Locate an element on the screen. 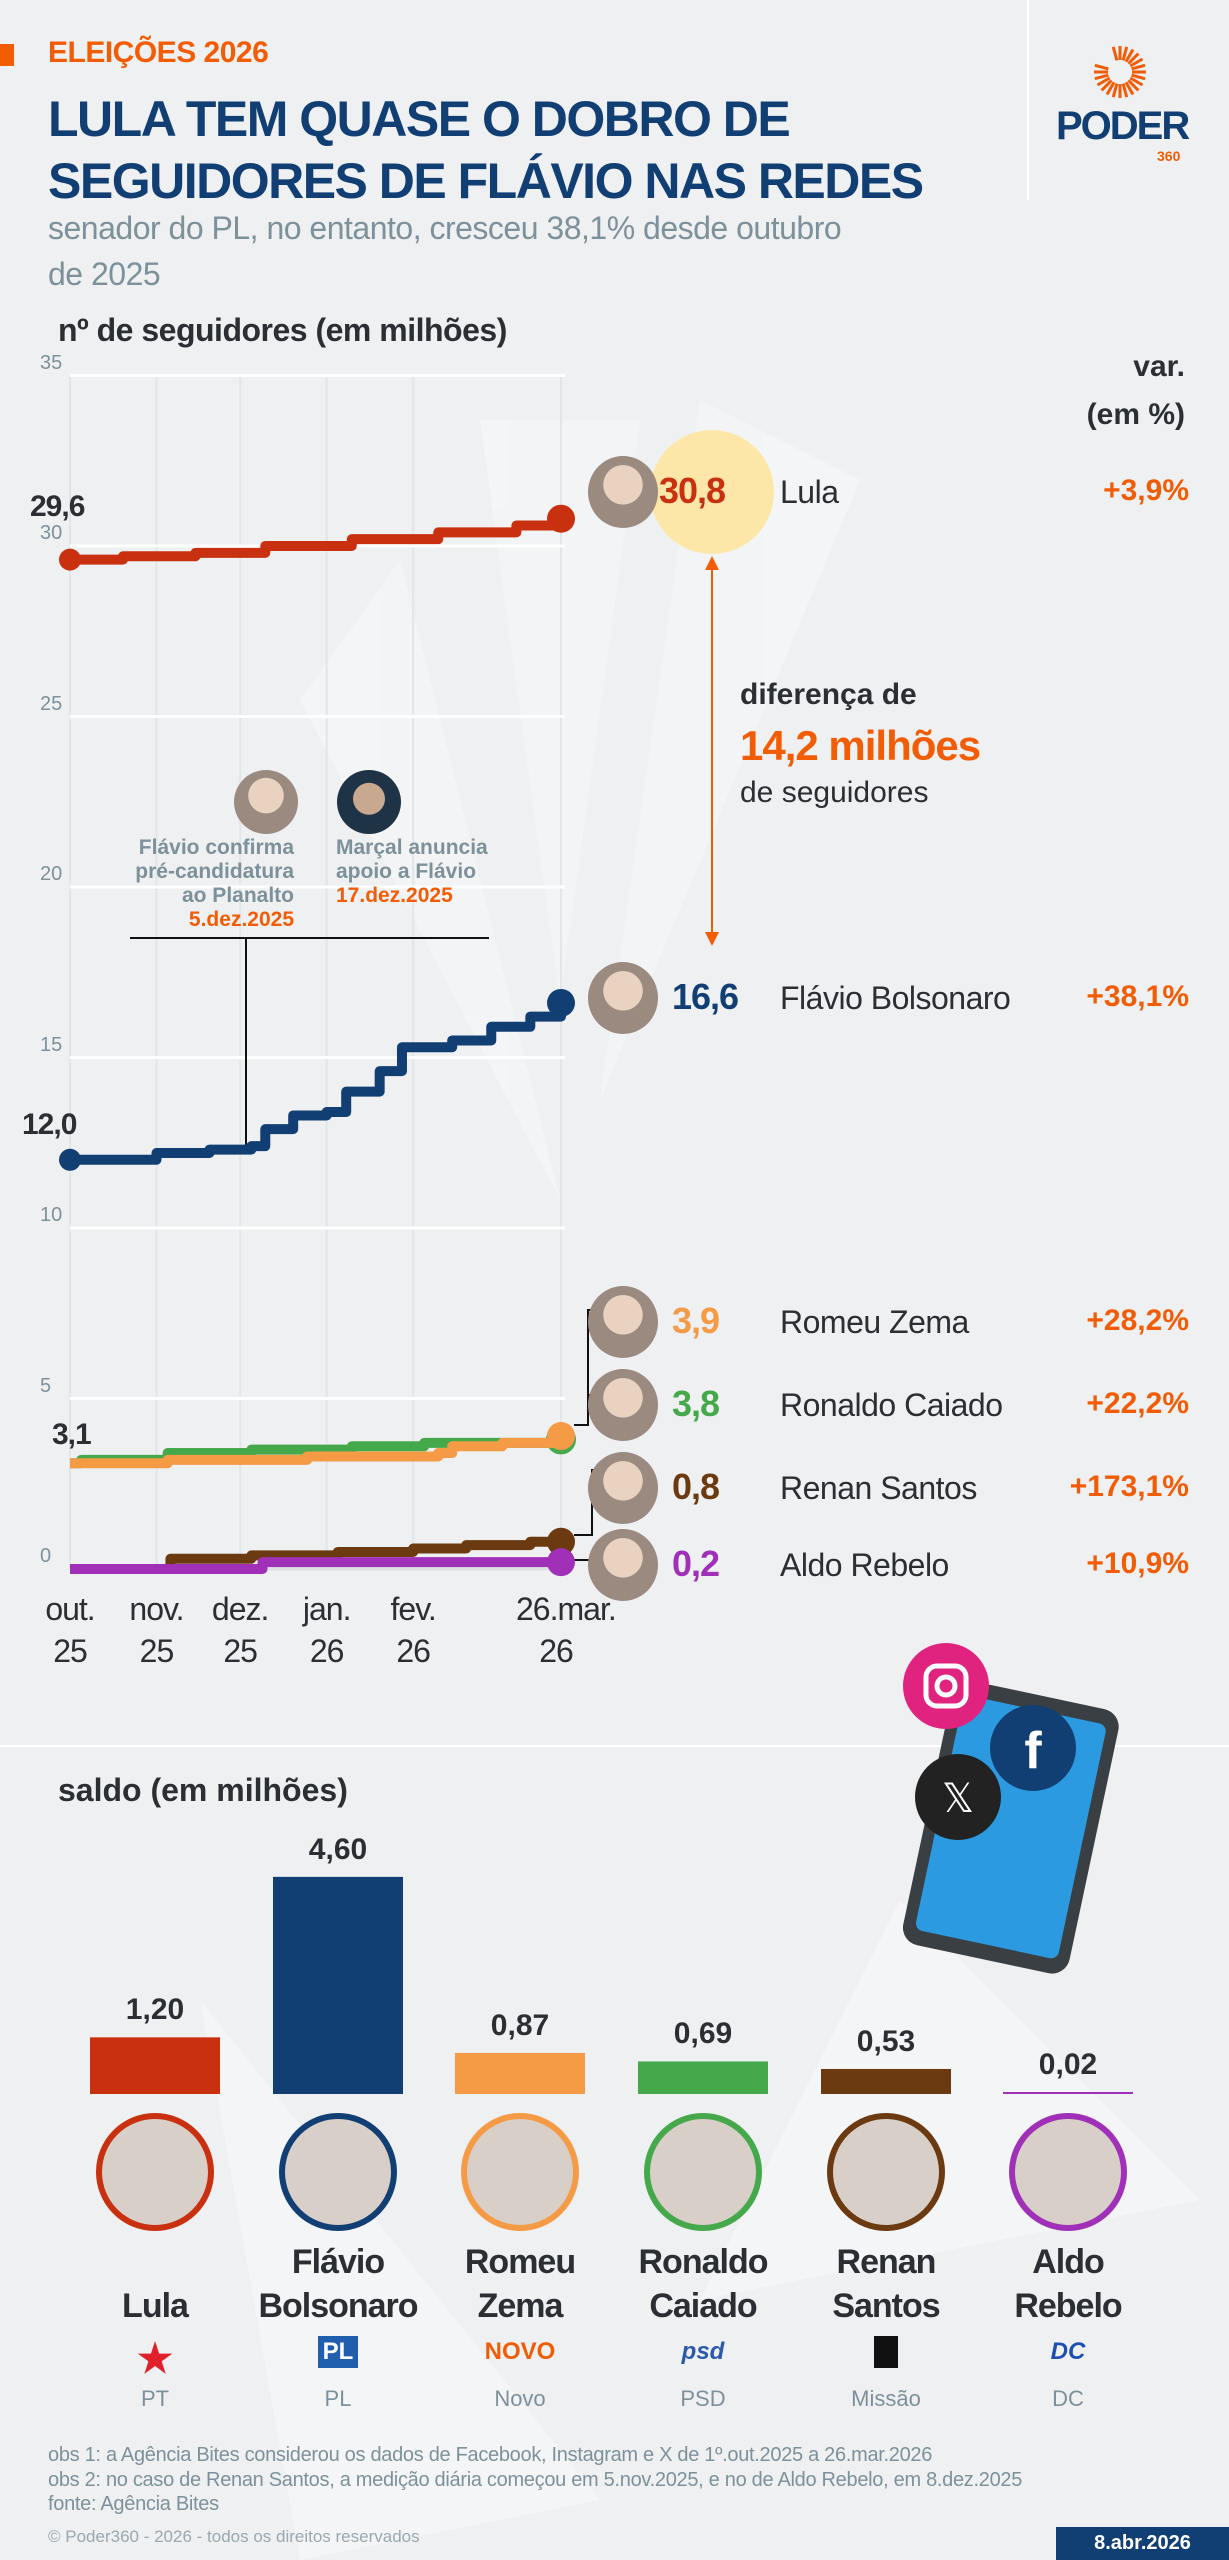  annotation-date: 5.dez.2025 is located at coordinates (241, 919).